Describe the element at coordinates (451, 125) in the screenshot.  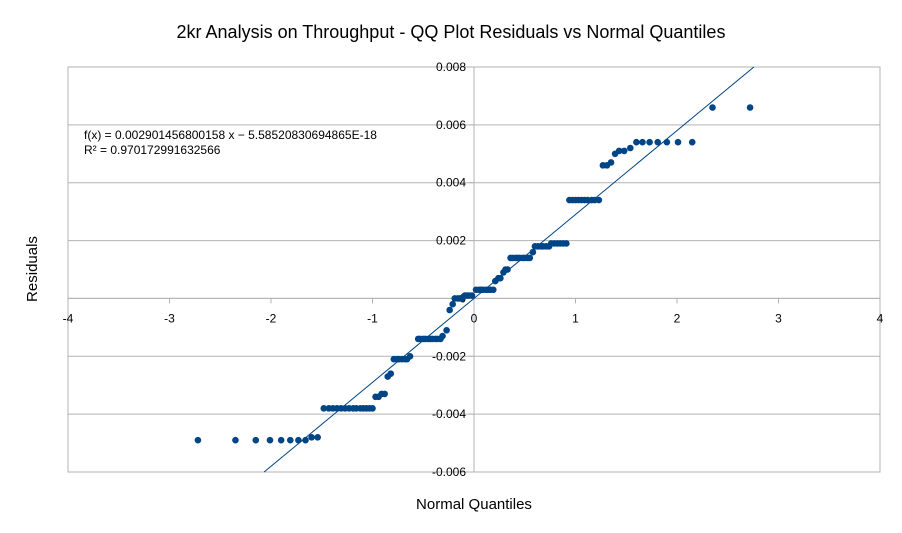
I see `y-tick-label-6: 0.006` at that location.